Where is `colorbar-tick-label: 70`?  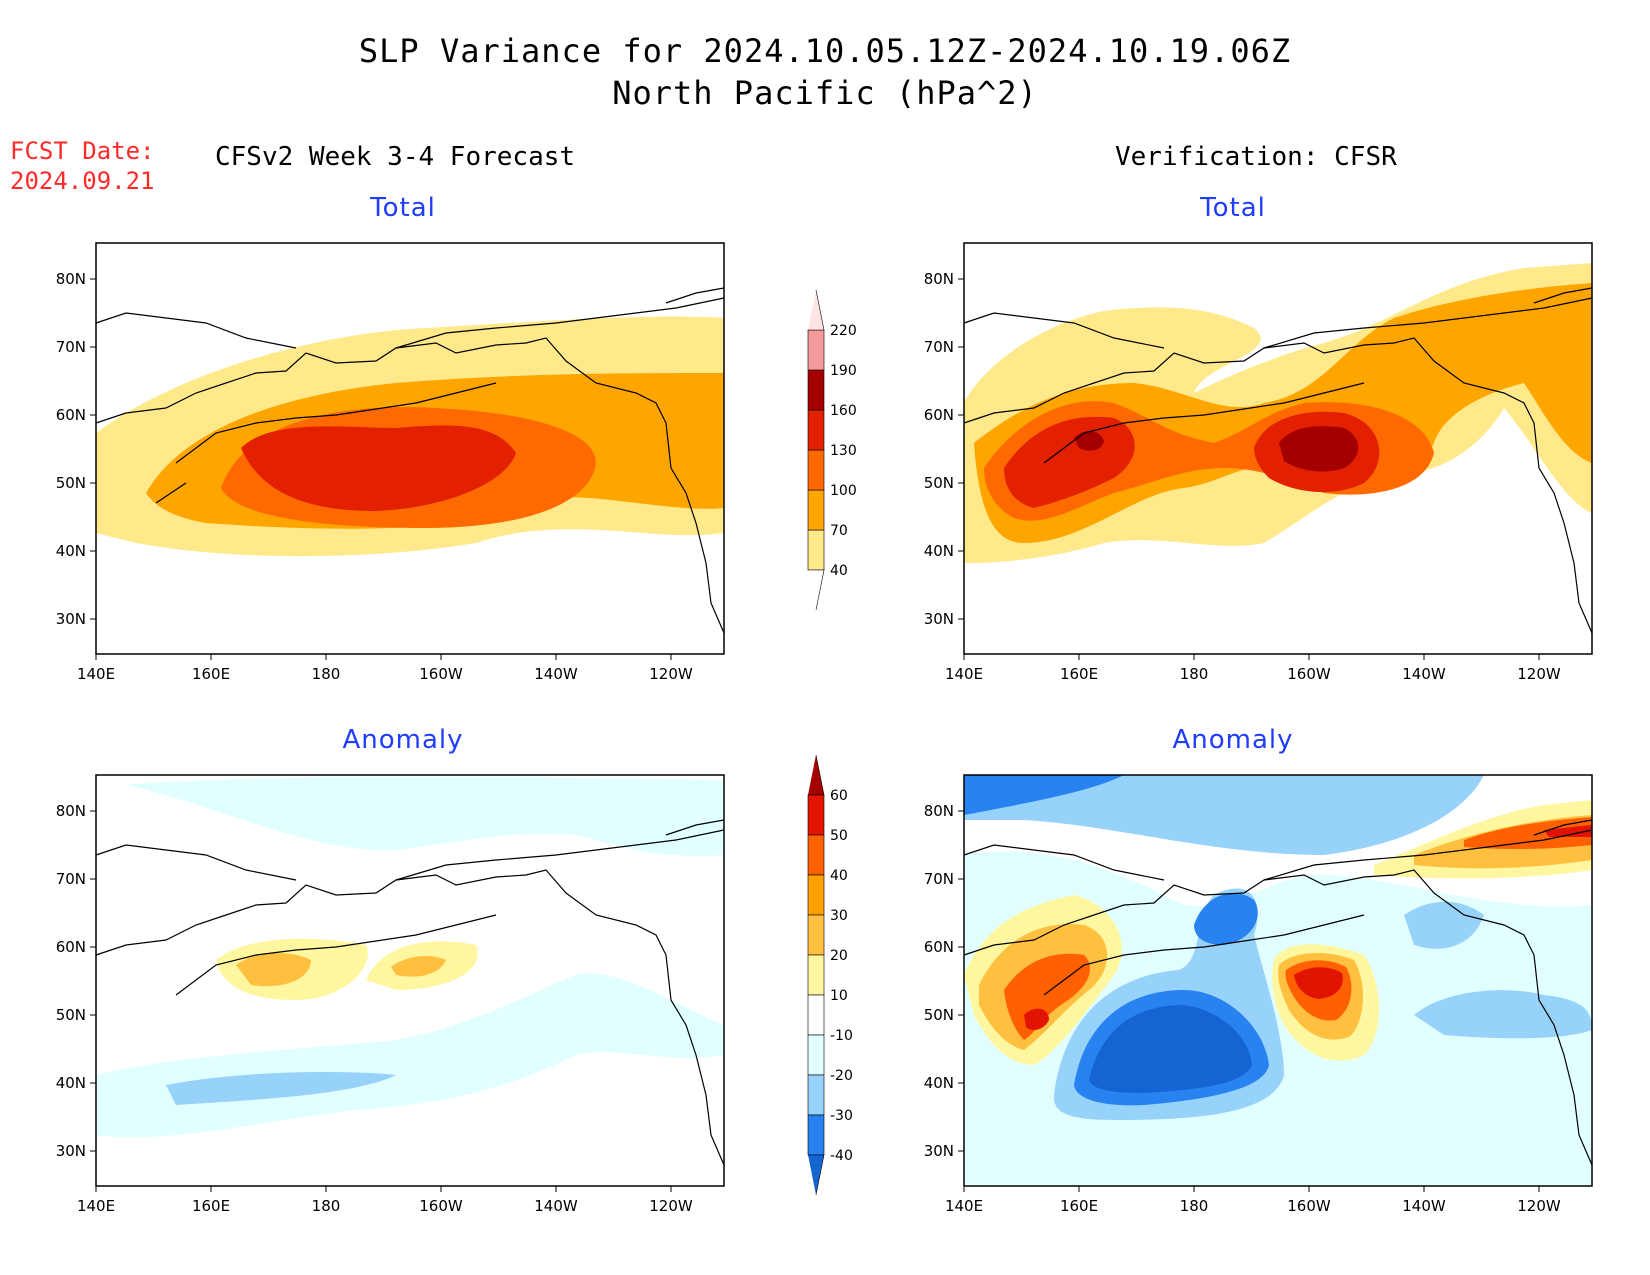 colorbar-tick-label: 70 is located at coordinates (839, 531).